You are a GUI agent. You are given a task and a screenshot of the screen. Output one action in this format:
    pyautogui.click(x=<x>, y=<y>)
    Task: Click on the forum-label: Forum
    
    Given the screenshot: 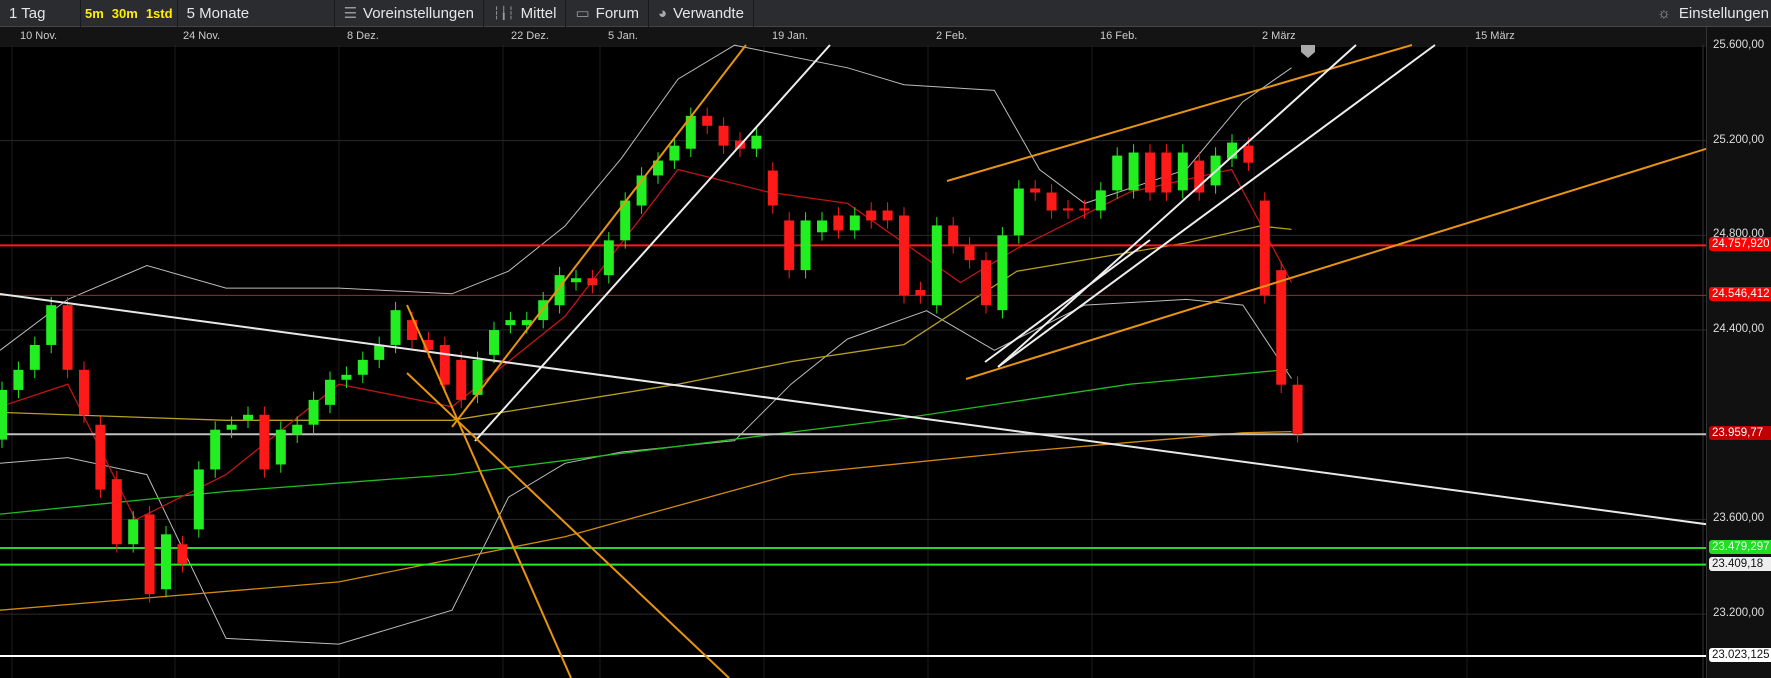 What is the action you would take?
    pyautogui.click(x=617, y=13)
    